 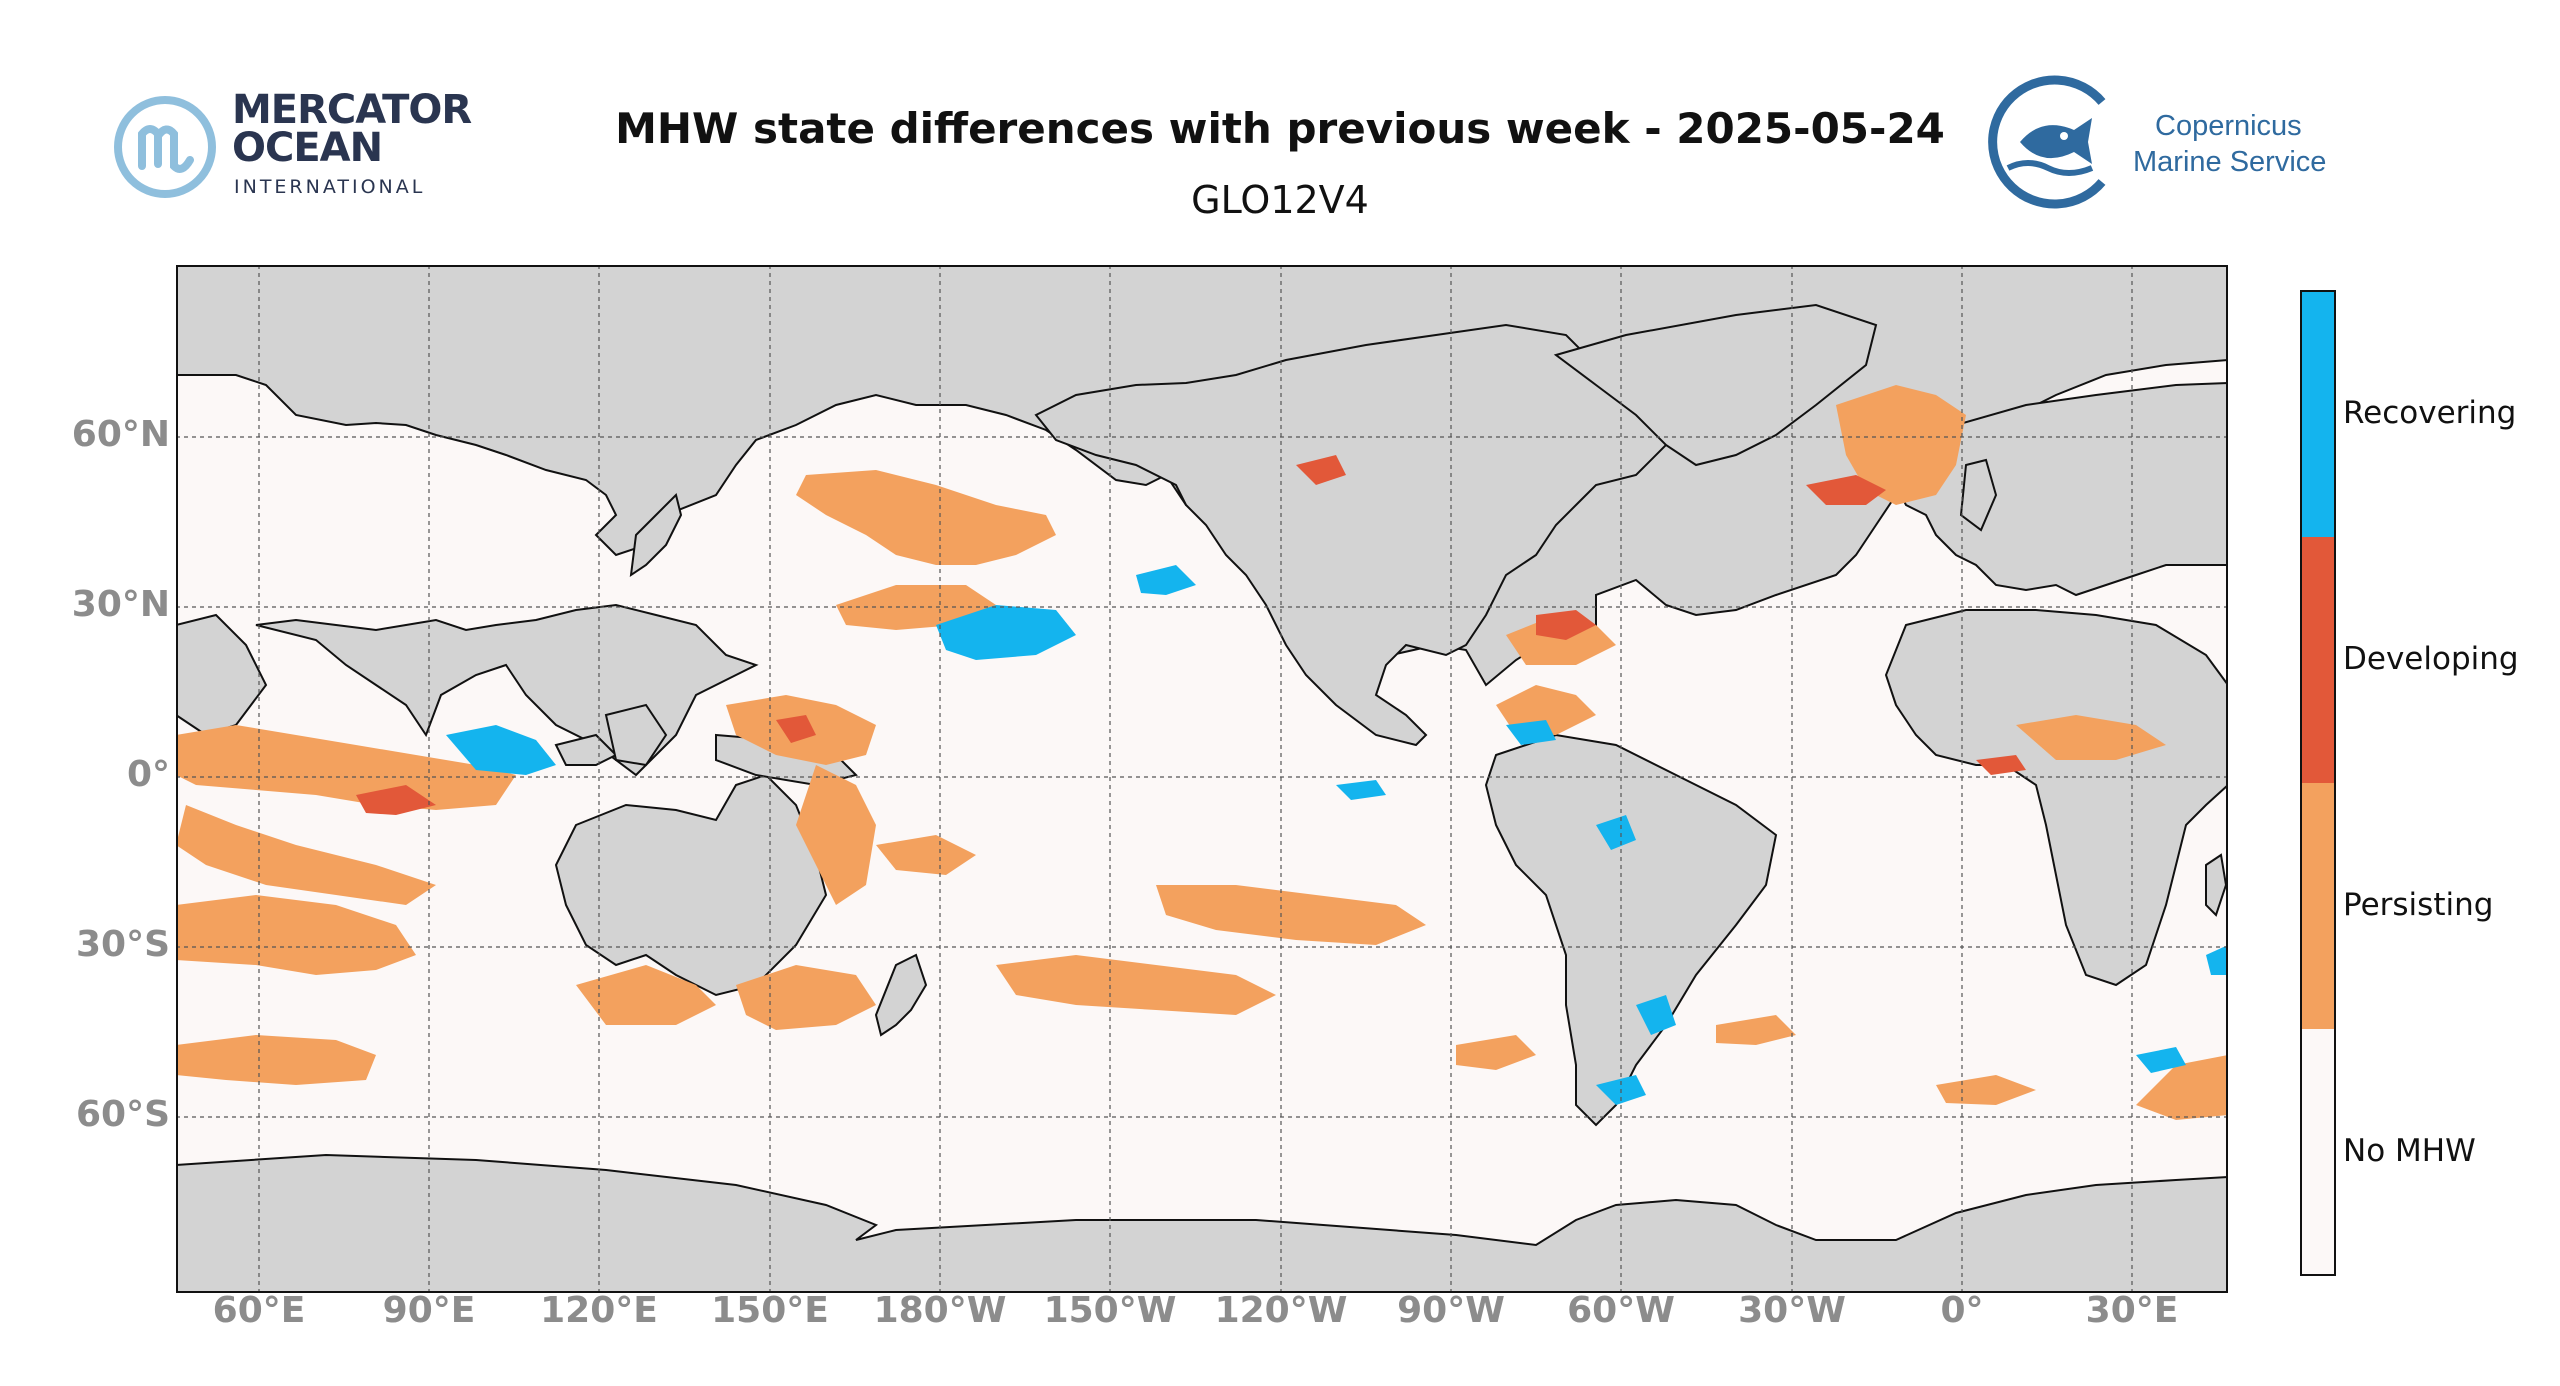 What do you see at coordinates (599, 1310) in the screenshot?
I see `lon-label-120e: 120°E` at bounding box center [599, 1310].